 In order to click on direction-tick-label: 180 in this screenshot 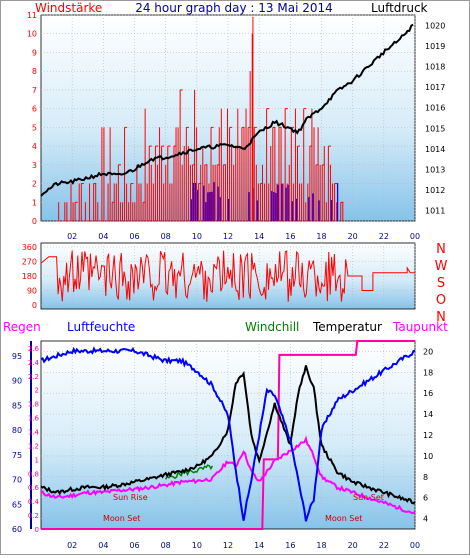, I will do `click(29, 276)`.